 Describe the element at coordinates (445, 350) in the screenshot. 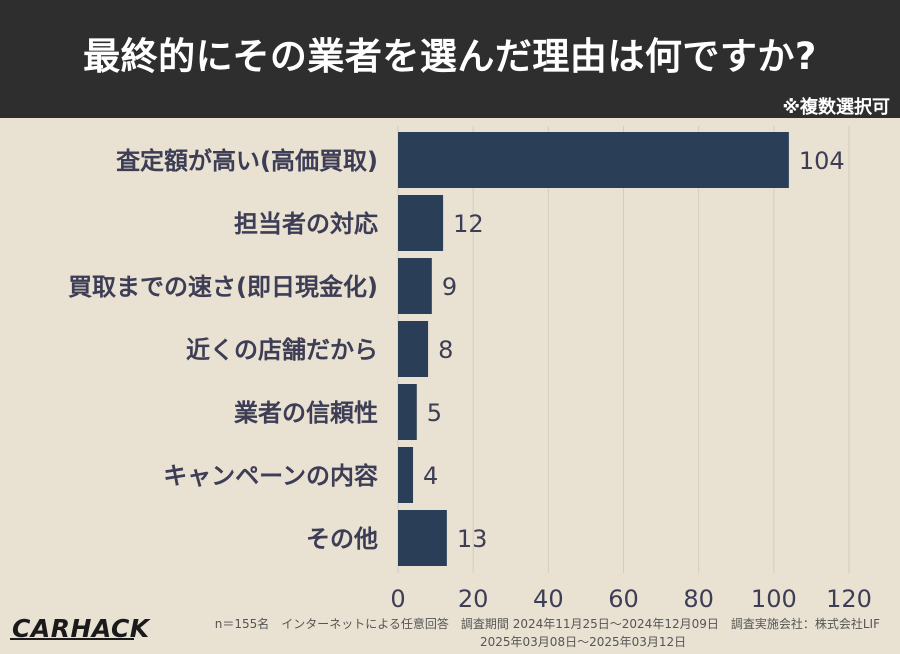

I see `value-label-3: 8` at that location.